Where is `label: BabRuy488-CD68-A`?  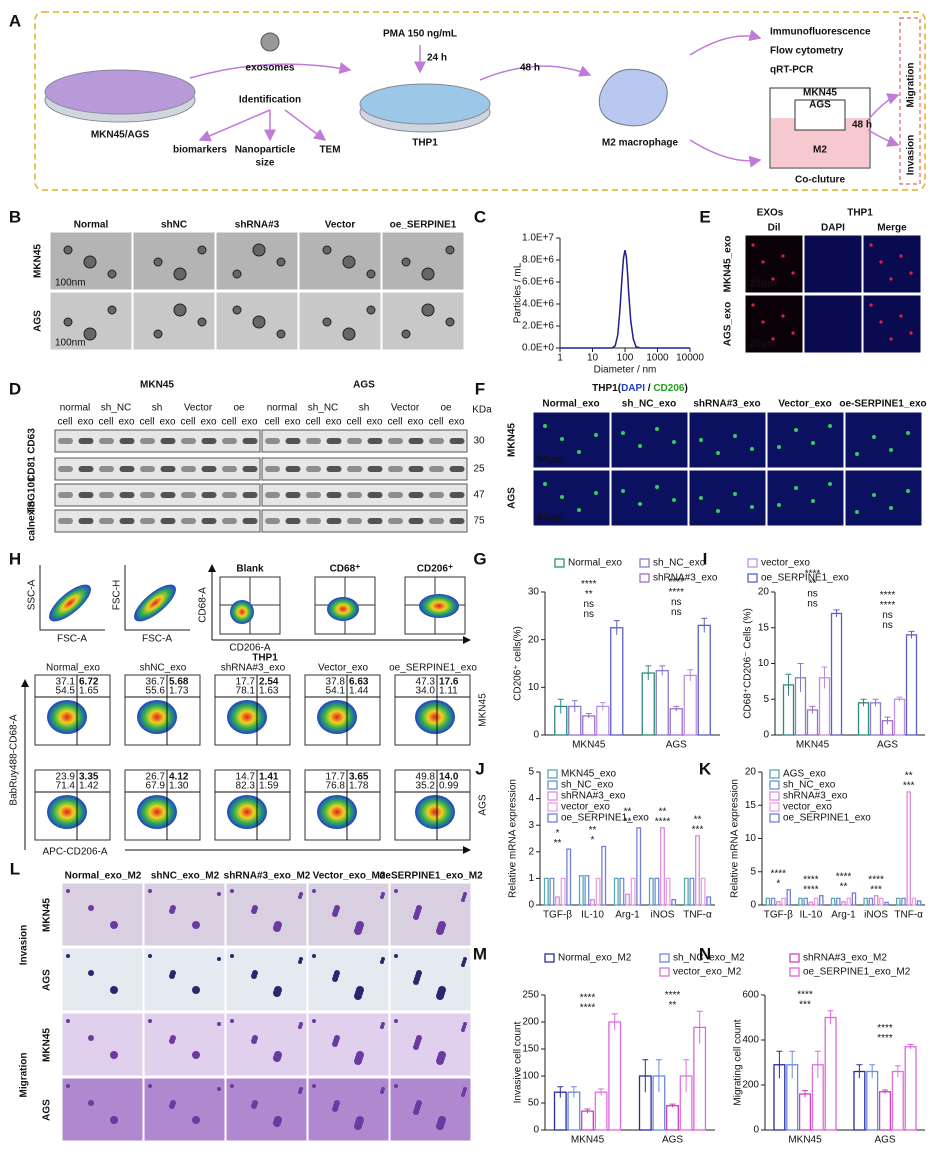 label: BabRuy488-CD68-A is located at coordinates (14, 759).